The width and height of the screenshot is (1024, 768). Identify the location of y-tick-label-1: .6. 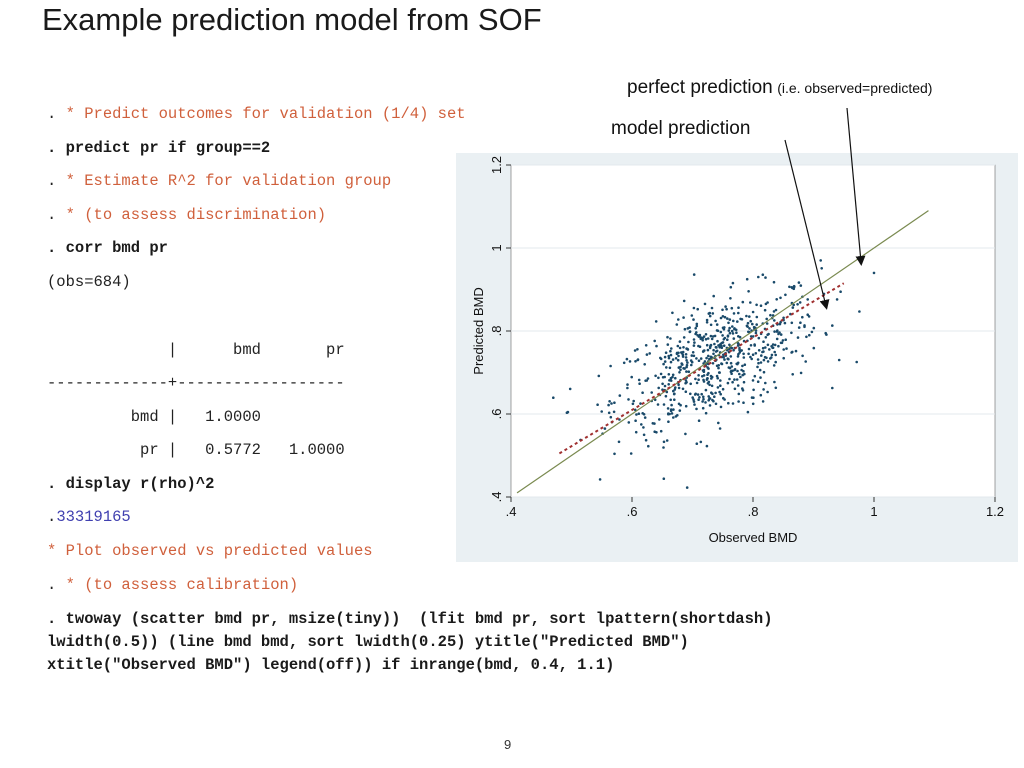
(496, 414).